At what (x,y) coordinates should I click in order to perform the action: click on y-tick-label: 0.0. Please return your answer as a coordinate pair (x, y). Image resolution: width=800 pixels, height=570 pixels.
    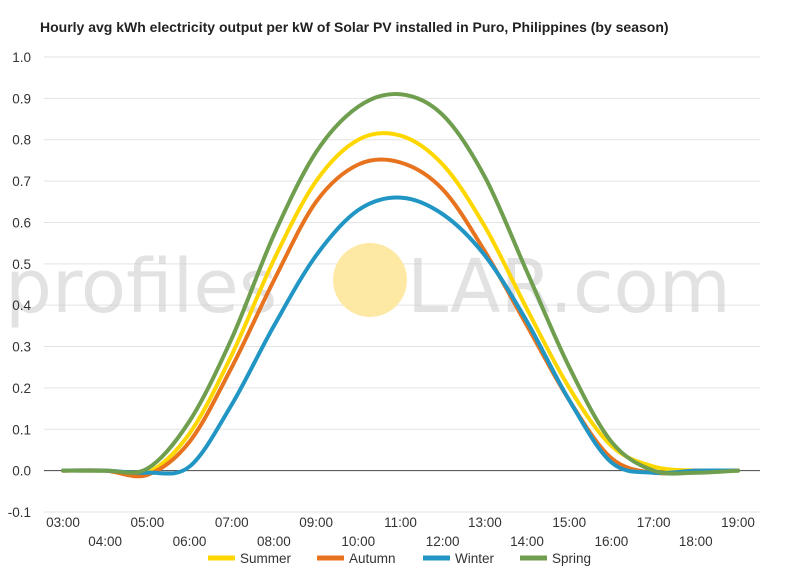
    Looking at the image, I should click on (21, 471).